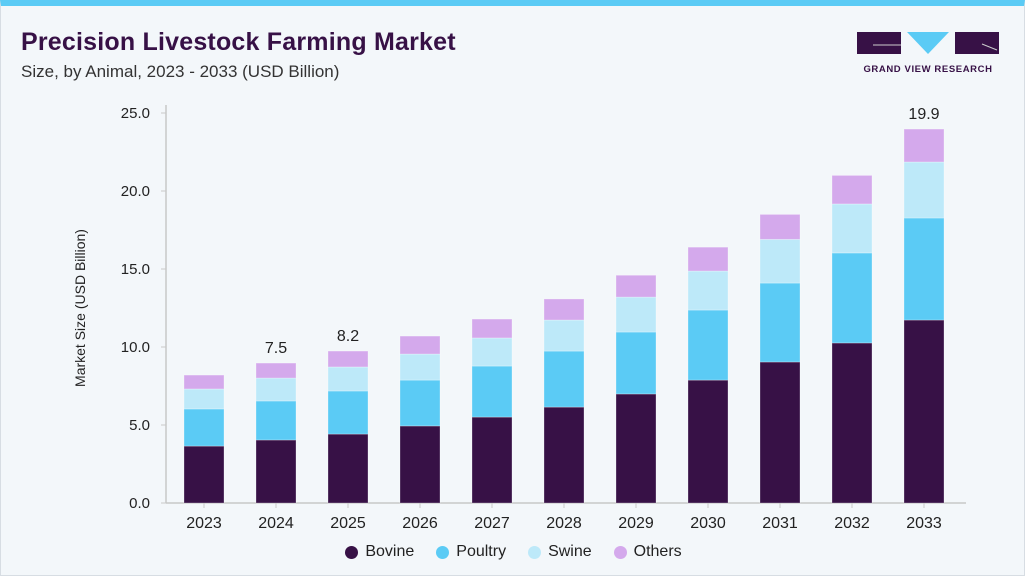 The image size is (1025, 576). What do you see at coordinates (204, 399) in the screenshot?
I see `bar-swine-2023` at bounding box center [204, 399].